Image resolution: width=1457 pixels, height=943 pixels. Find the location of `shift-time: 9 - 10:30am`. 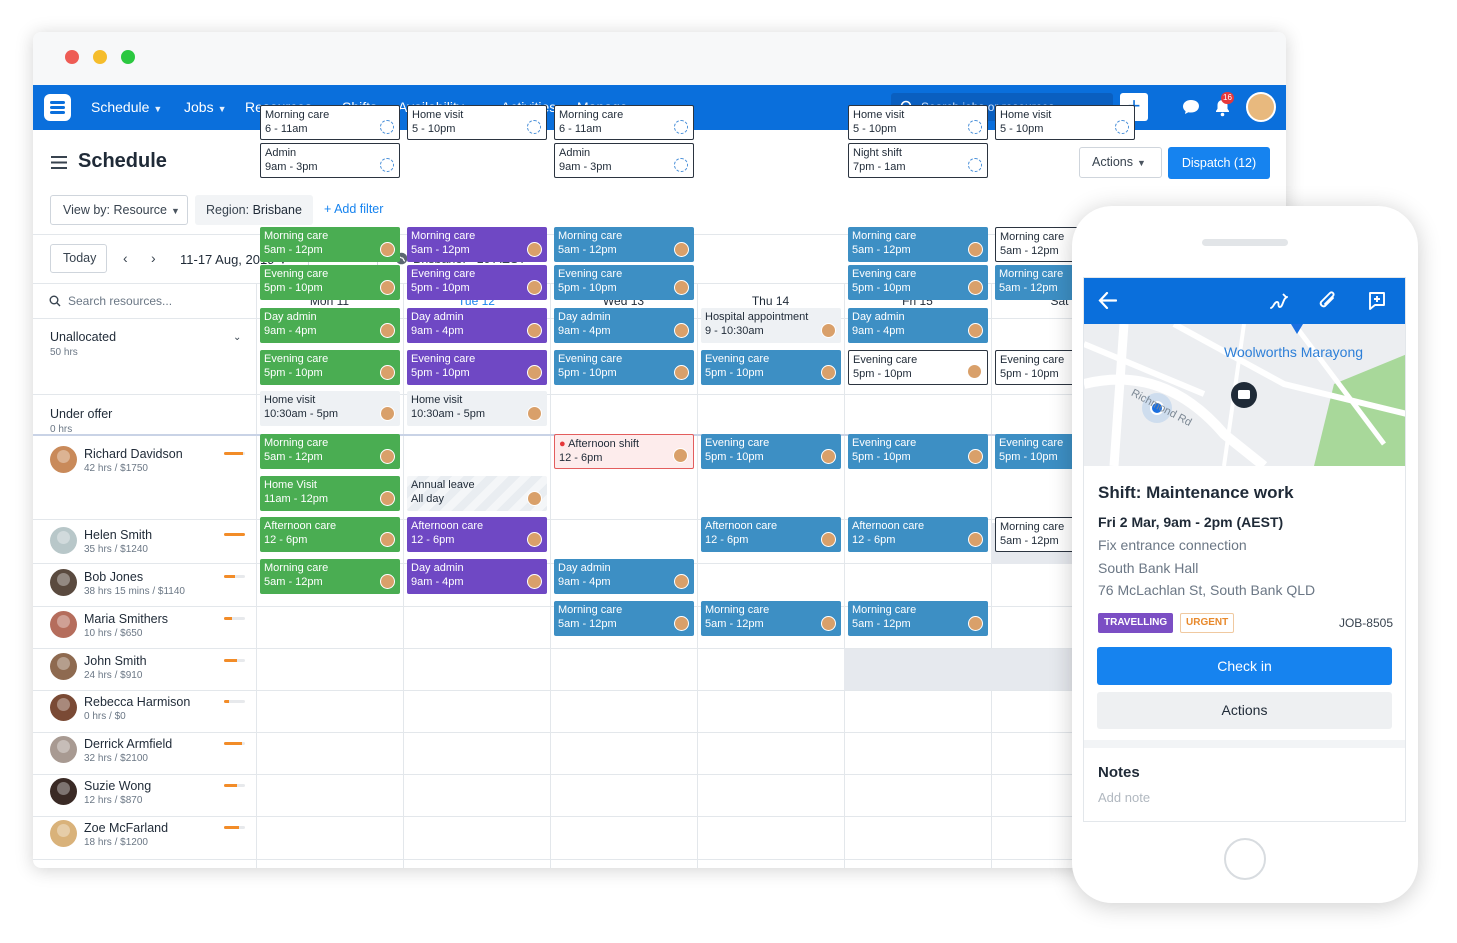

shift-time: 9 - 10:30am is located at coordinates (734, 331).